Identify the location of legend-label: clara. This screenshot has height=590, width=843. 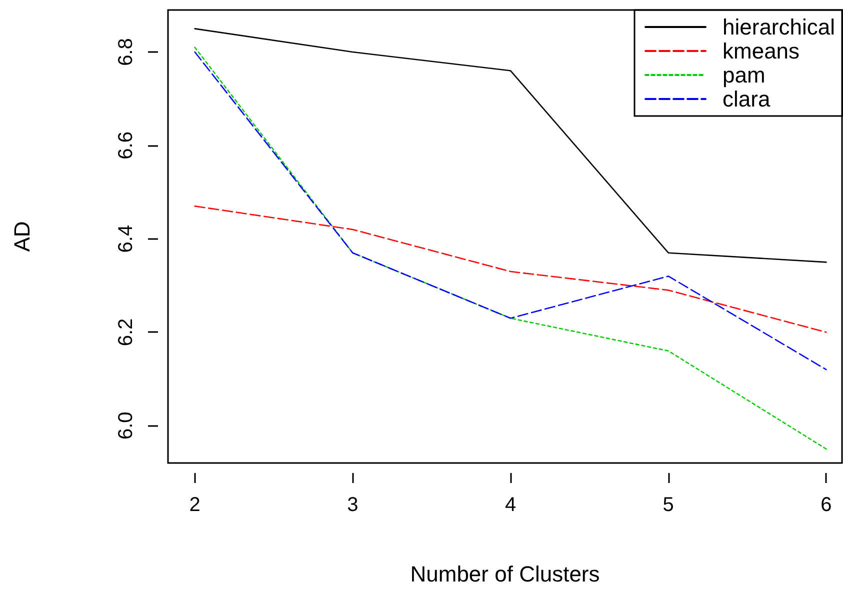
(746, 99).